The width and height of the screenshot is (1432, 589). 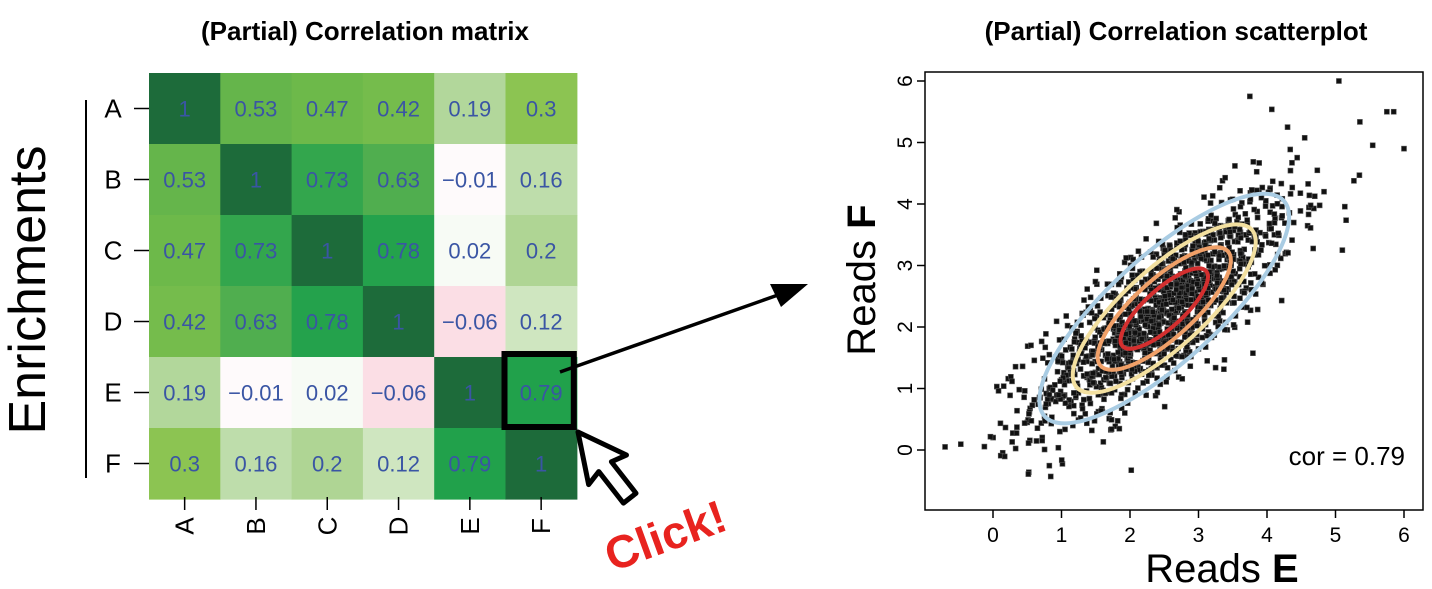 I want to click on heatmap-cell-D-A, so click(x=185, y=322).